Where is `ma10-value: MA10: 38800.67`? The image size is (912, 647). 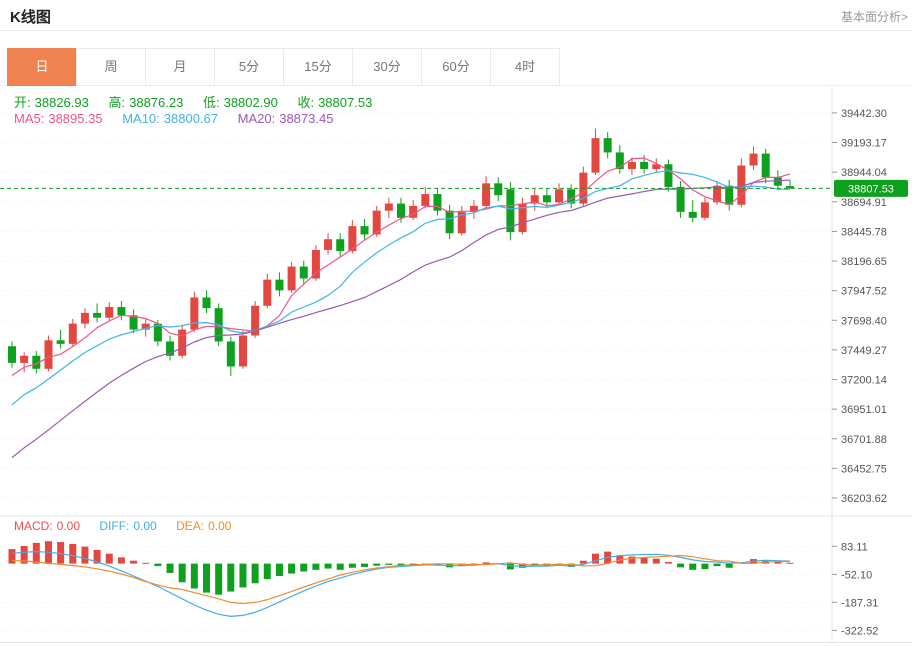
ma10-value: MA10: 38800.67 is located at coordinates (170, 118).